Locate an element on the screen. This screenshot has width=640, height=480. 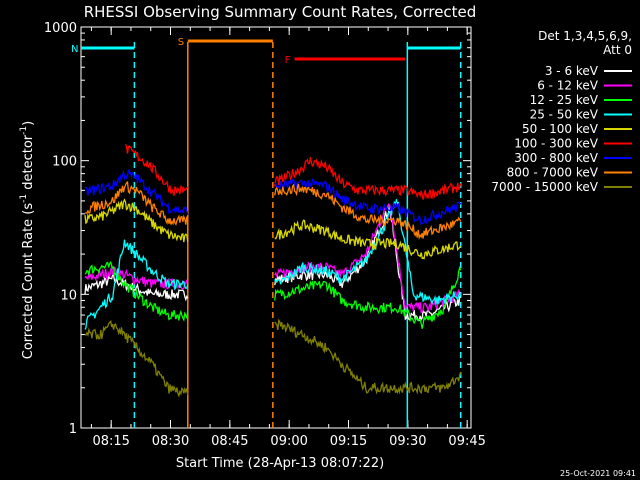
flag-label: F is located at coordinates (288, 60).